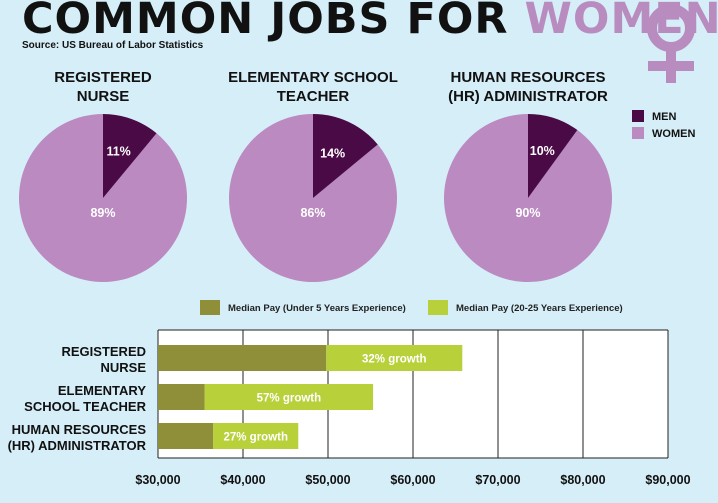 This screenshot has width=718, height=503. What do you see at coordinates (671, 43) in the screenshot?
I see `female-symbol-icon` at bounding box center [671, 43].